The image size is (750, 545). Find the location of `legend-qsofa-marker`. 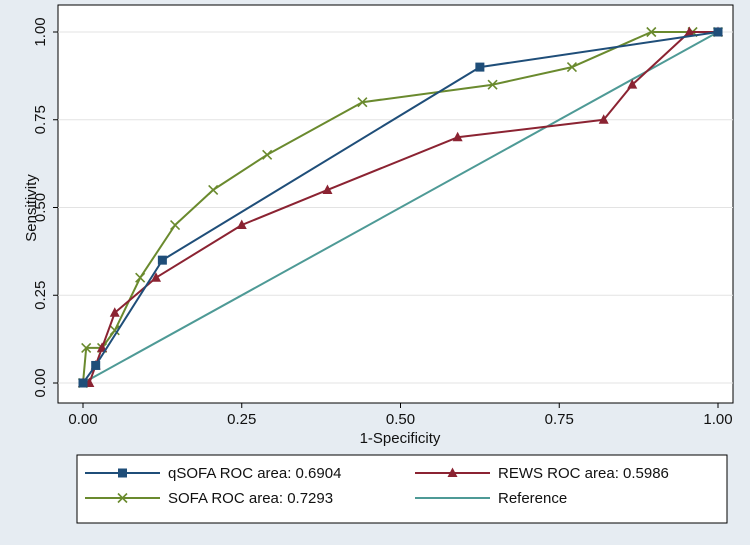

legend-qsofa-marker is located at coordinates (122, 473).